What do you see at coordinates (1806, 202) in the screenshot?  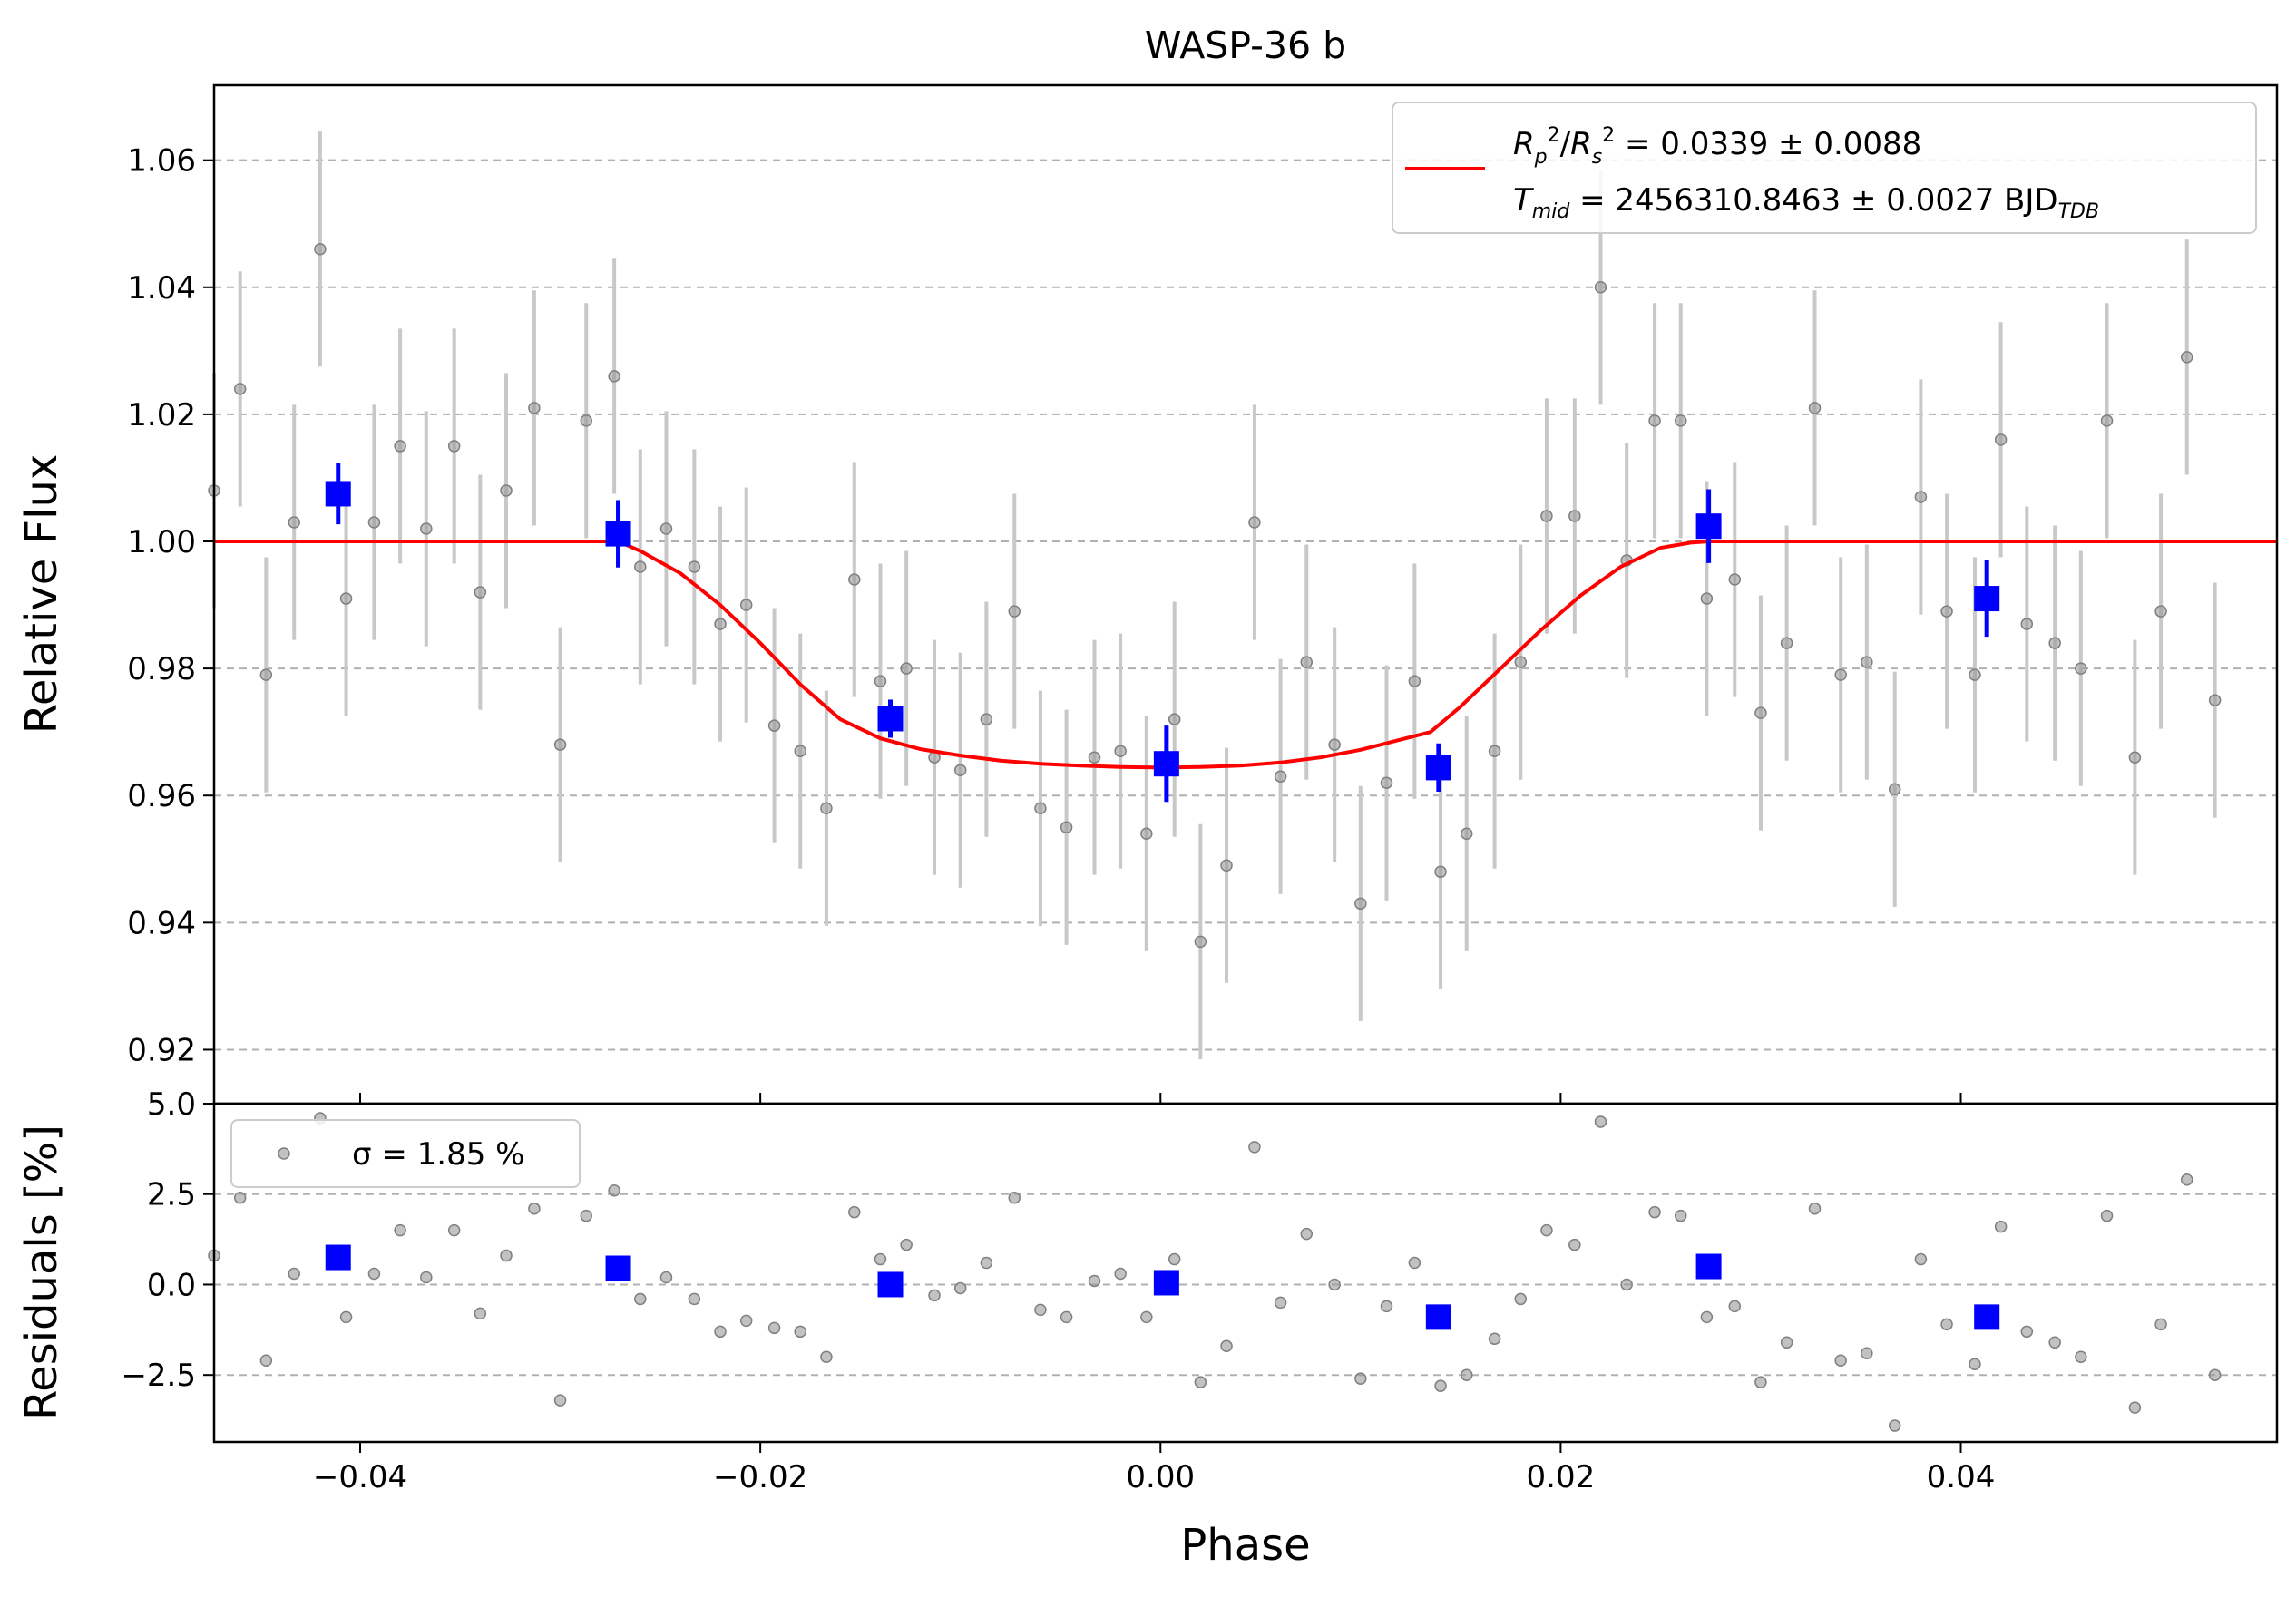 I see `legend-midtime-text: Tmid = 2456310.8463 ± 0.0027 BJDTDB` at bounding box center [1806, 202].